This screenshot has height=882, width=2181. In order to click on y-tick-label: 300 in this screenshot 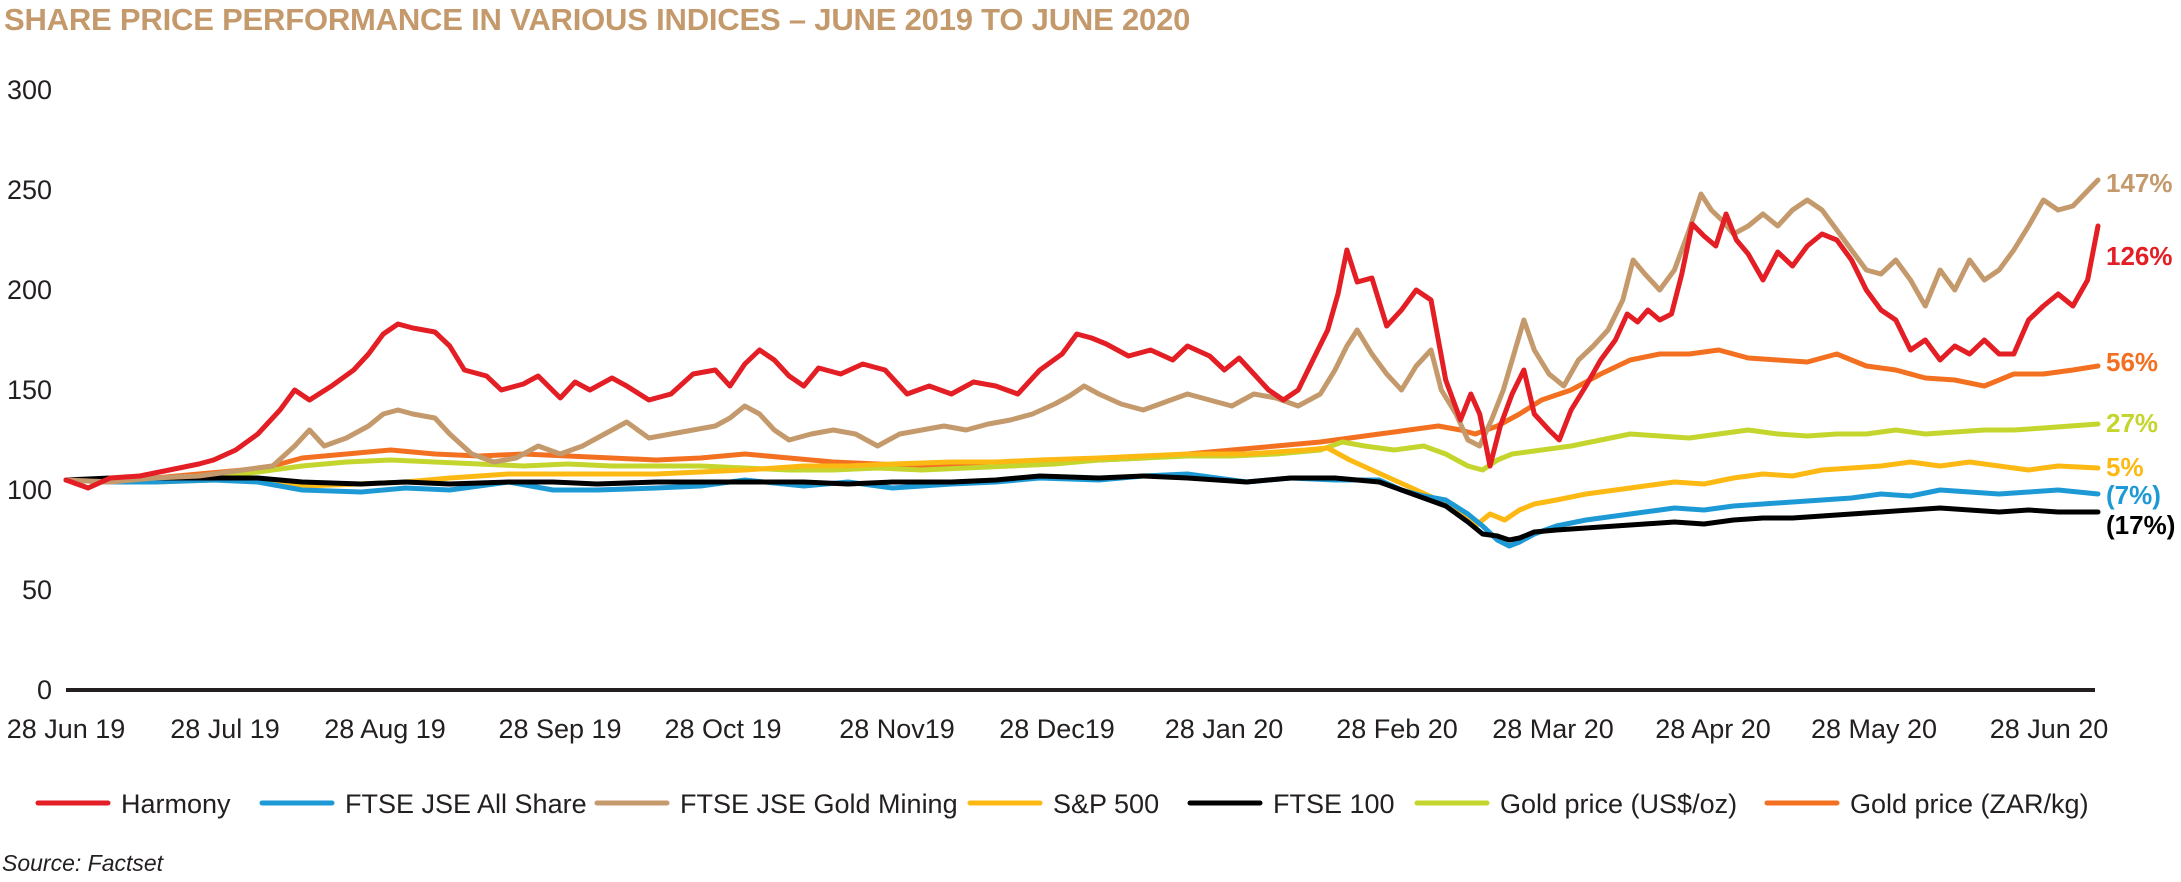, I will do `click(29, 90)`.